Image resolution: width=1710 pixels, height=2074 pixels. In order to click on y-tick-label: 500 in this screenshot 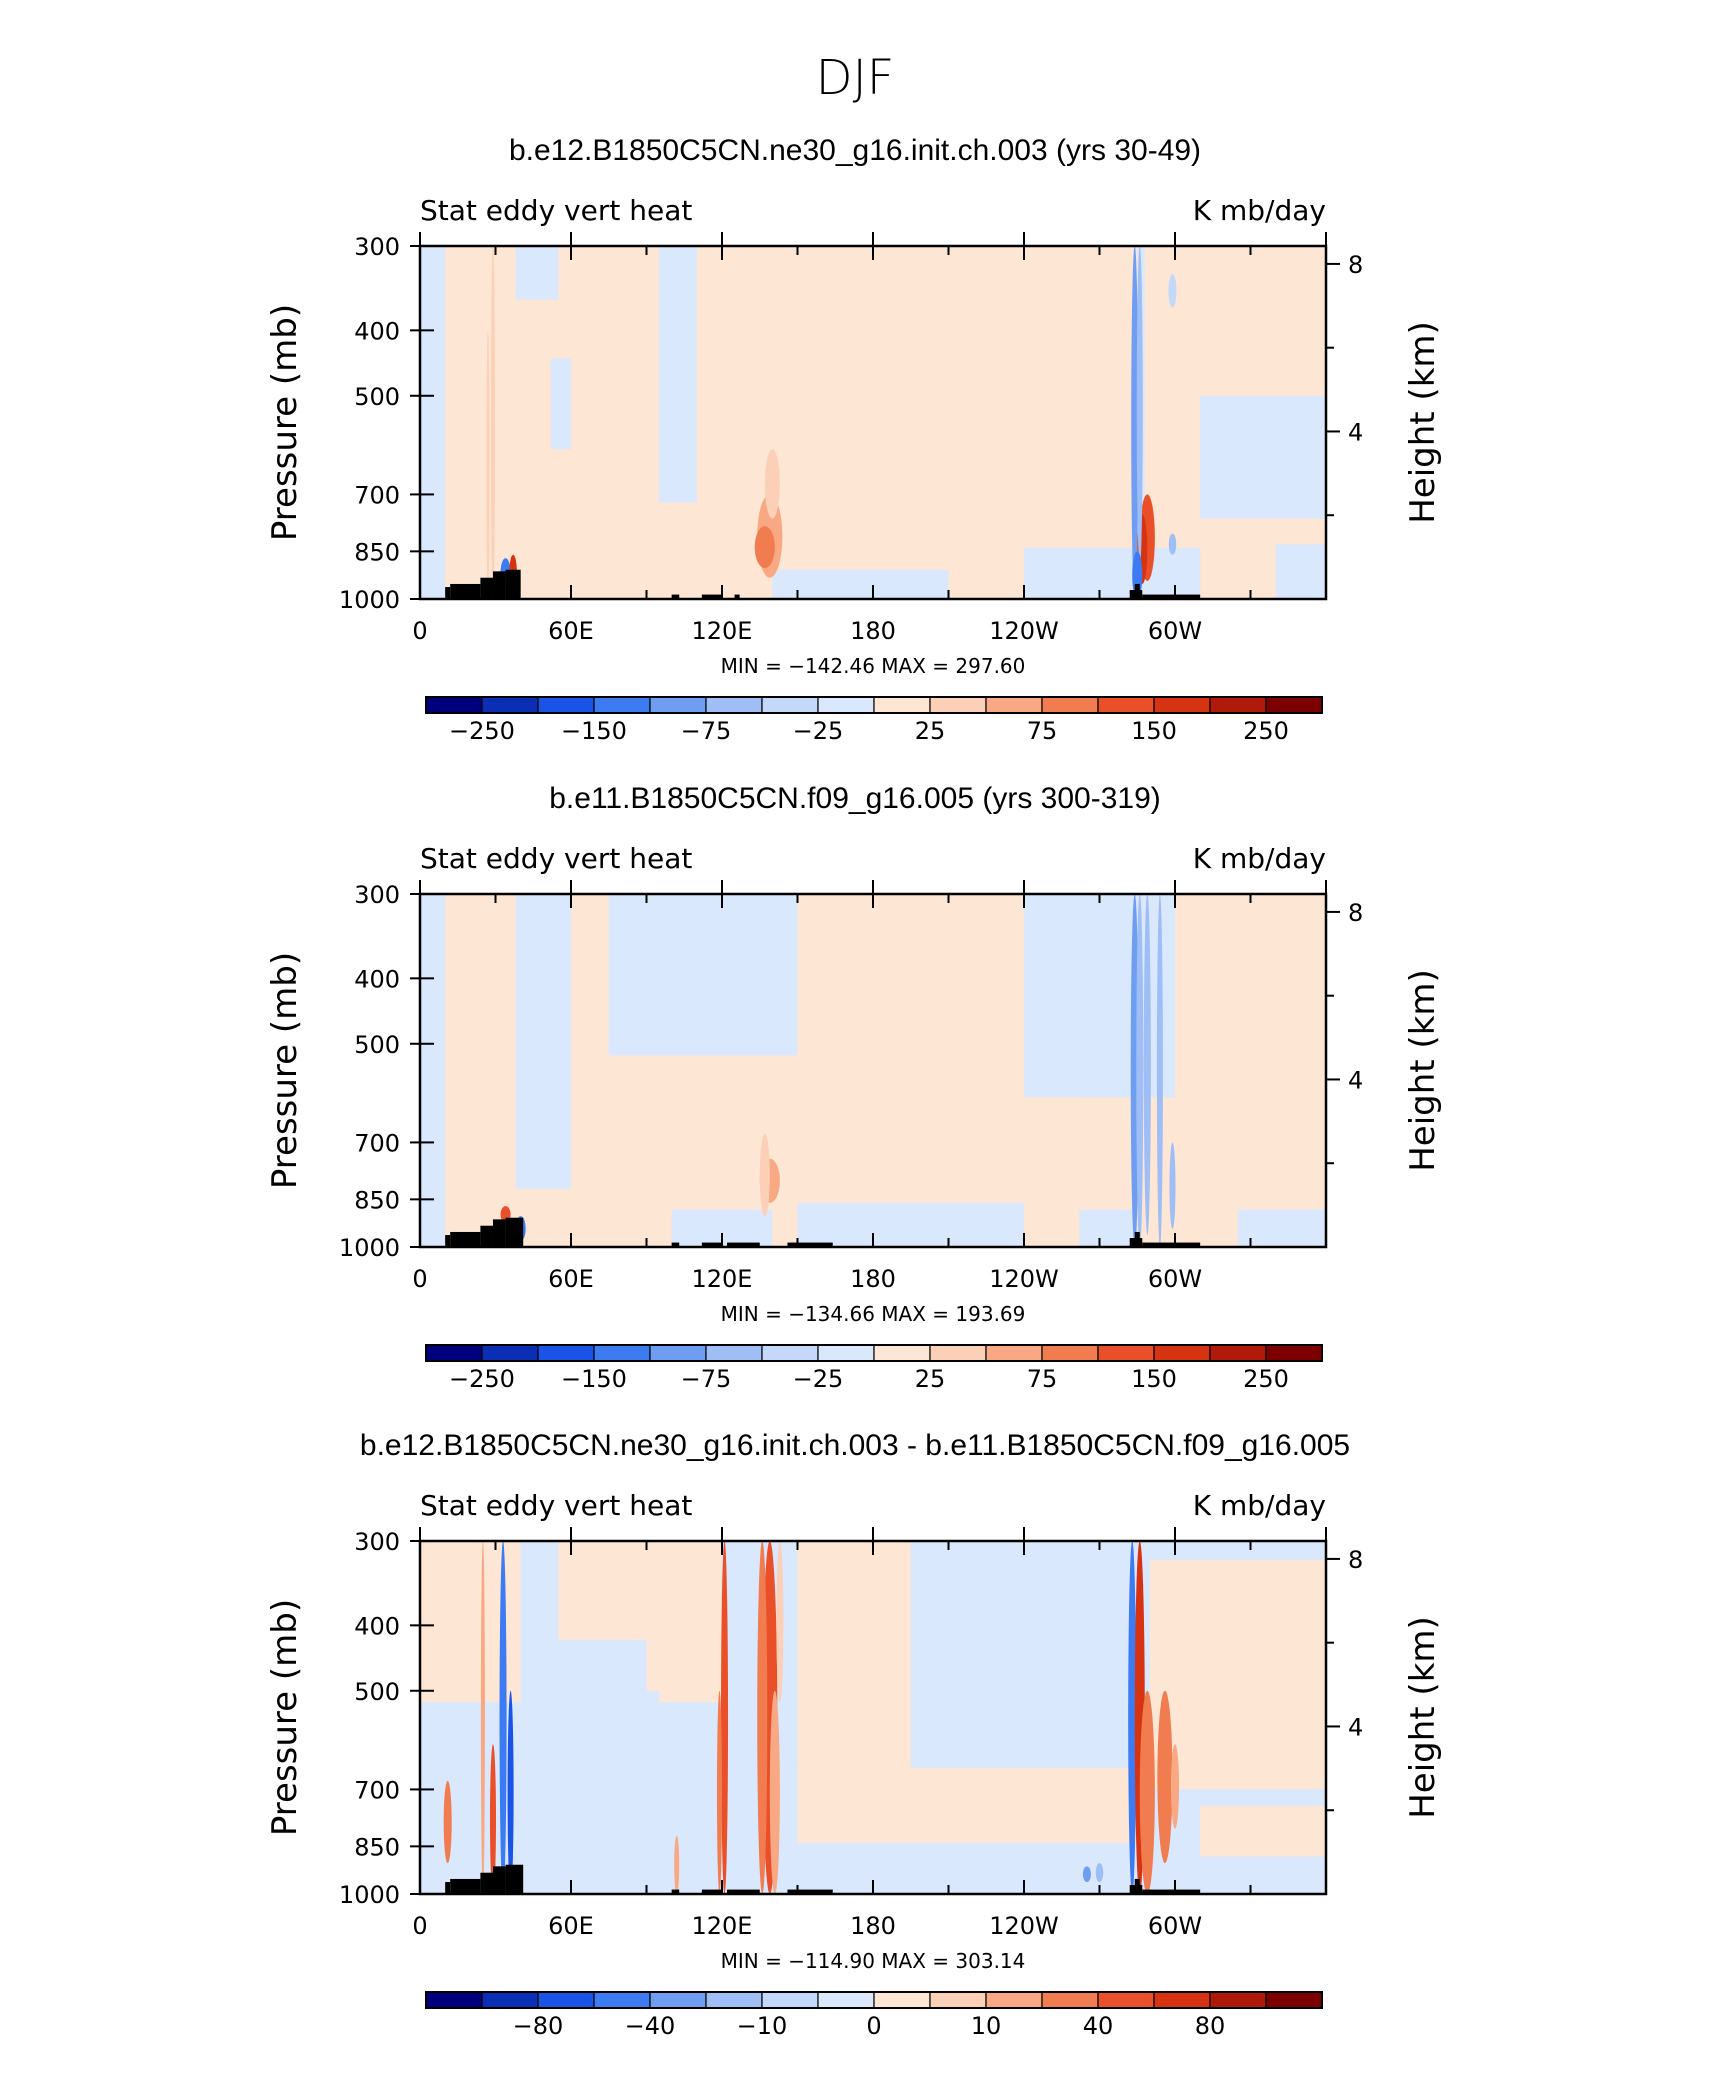, I will do `click(377, 1045)`.